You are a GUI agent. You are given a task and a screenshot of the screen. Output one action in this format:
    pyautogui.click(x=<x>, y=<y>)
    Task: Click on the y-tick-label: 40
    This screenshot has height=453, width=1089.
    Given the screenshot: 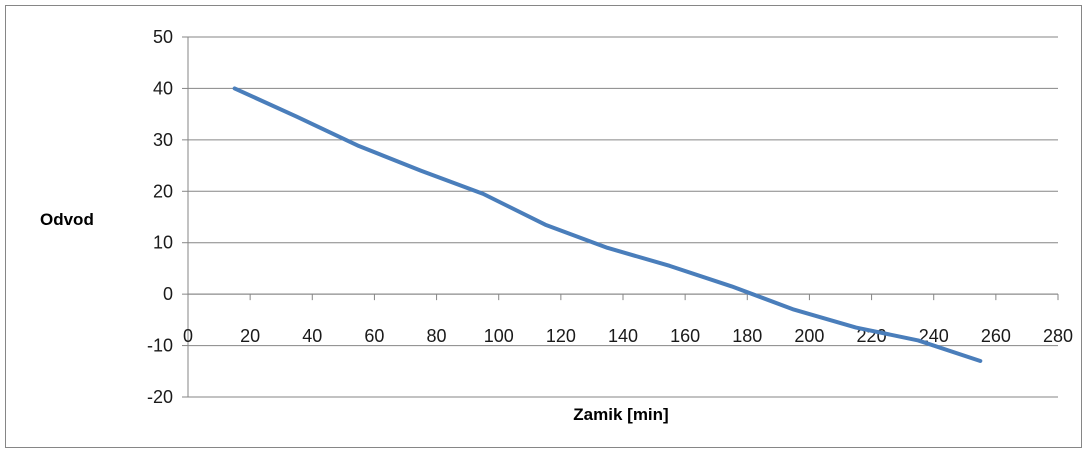 What is the action you would take?
    pyautogui.click(x=163, y=88)
    